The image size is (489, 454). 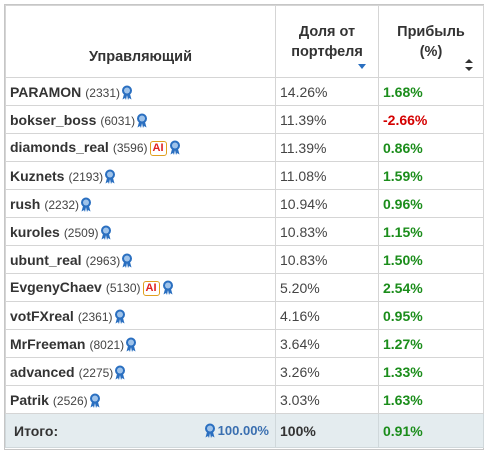 What do you see at coordinates (431, 147) in the screenshot?
I see `profit-cell: 0.86%` at bounding box center [431, 147].